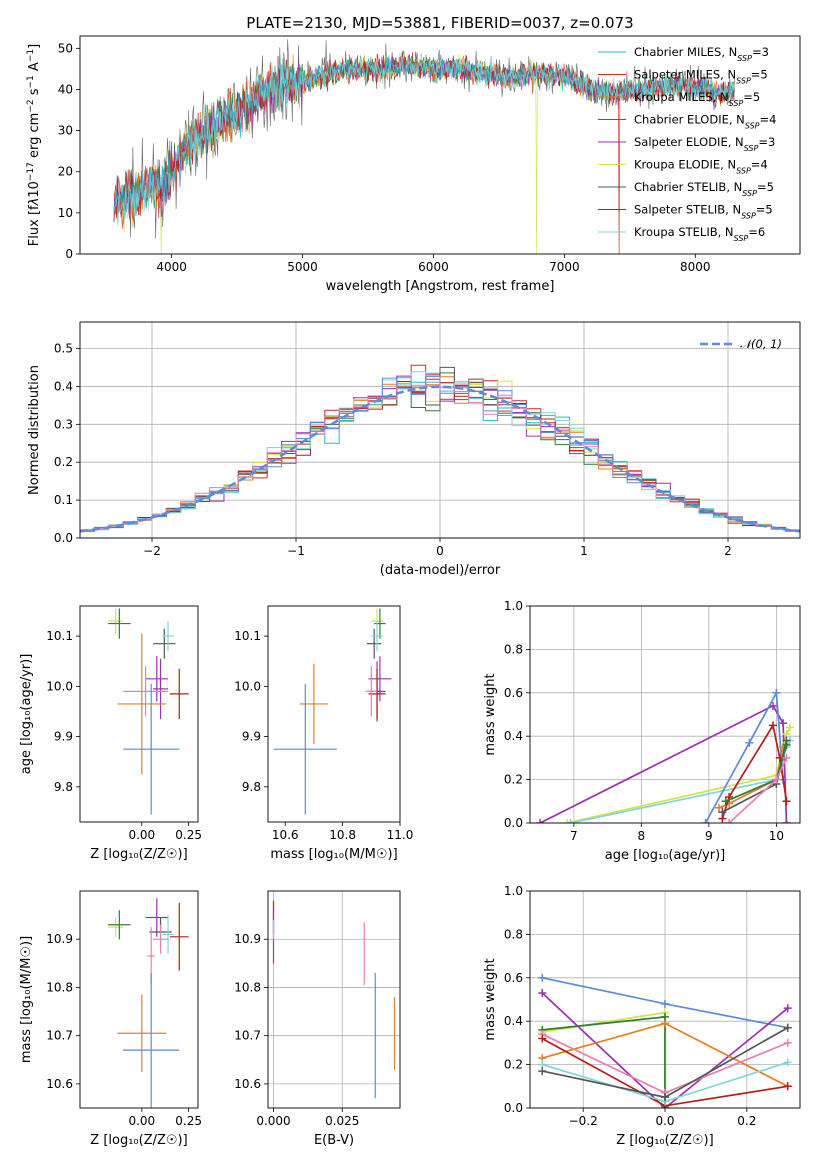 The image size is (819, 1170). Describe the element at coordinates (664, 1121) in the screenshot. I see `x-tick-label: 0.0` at that location.